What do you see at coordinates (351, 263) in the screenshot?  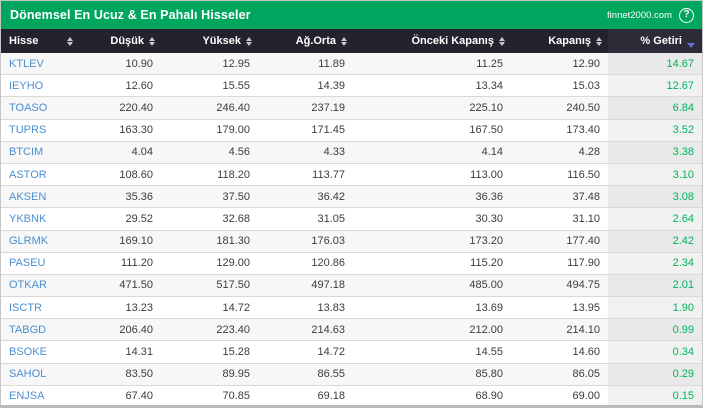 I see `table-row: PASEU 111.20 129.00 120.86 115.20 117.90 2.34` at bounding box center [351, 263].